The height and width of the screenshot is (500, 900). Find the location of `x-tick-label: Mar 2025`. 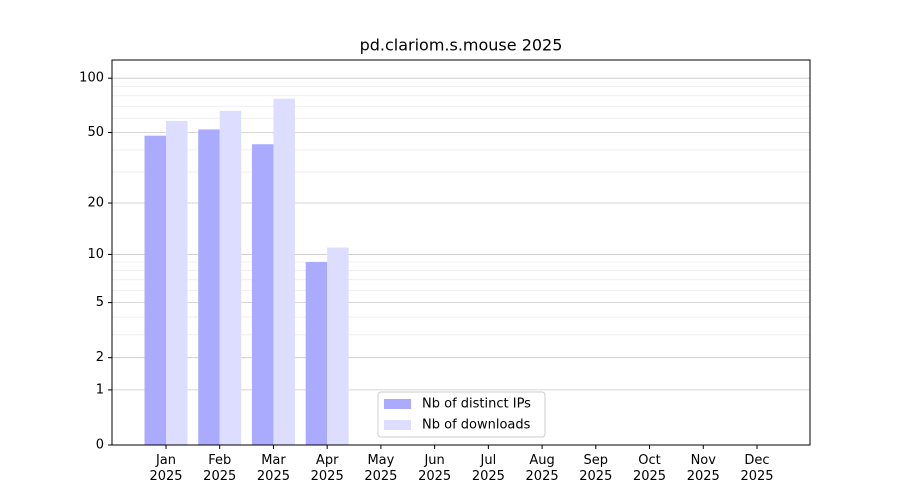

x-tick-label: Mar 2025 is located at coordinates (273, 468).